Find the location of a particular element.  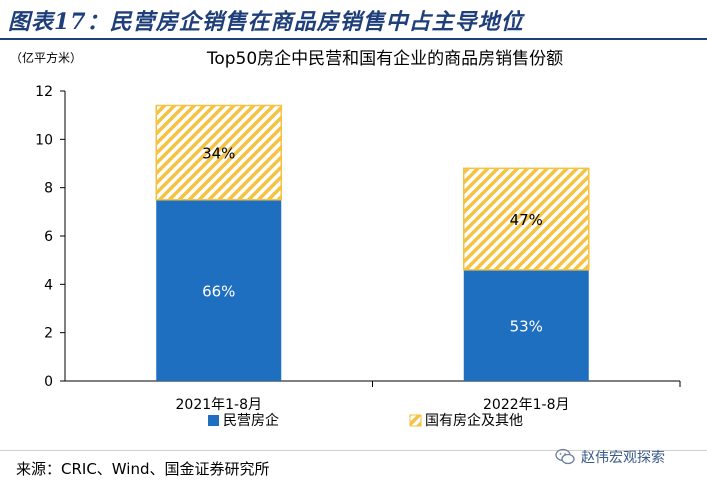

y-tick-label: 12 is located at coordinates (44, 92).